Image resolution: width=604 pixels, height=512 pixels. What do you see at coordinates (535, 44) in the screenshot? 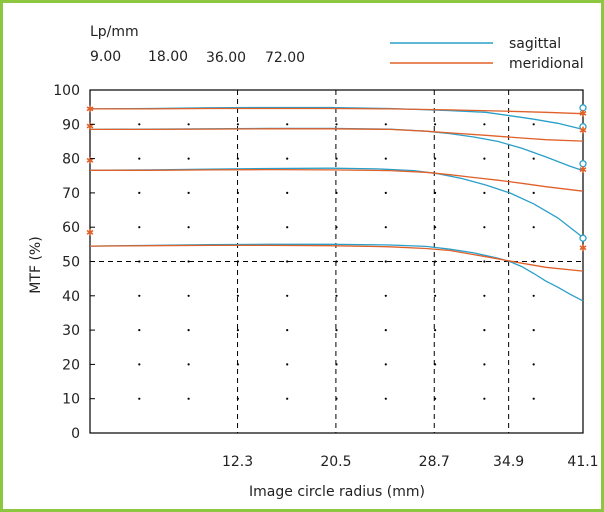
I see `legend-label-sagittal: sagittal` at bounding box center [535, 44].